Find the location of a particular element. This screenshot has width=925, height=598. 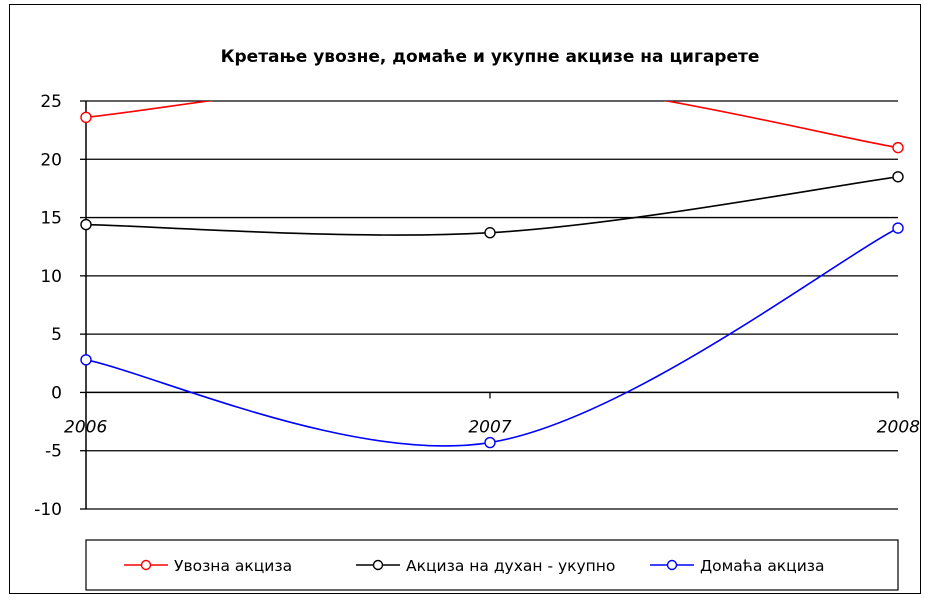

legend-box is located at coordinates (492, 565).